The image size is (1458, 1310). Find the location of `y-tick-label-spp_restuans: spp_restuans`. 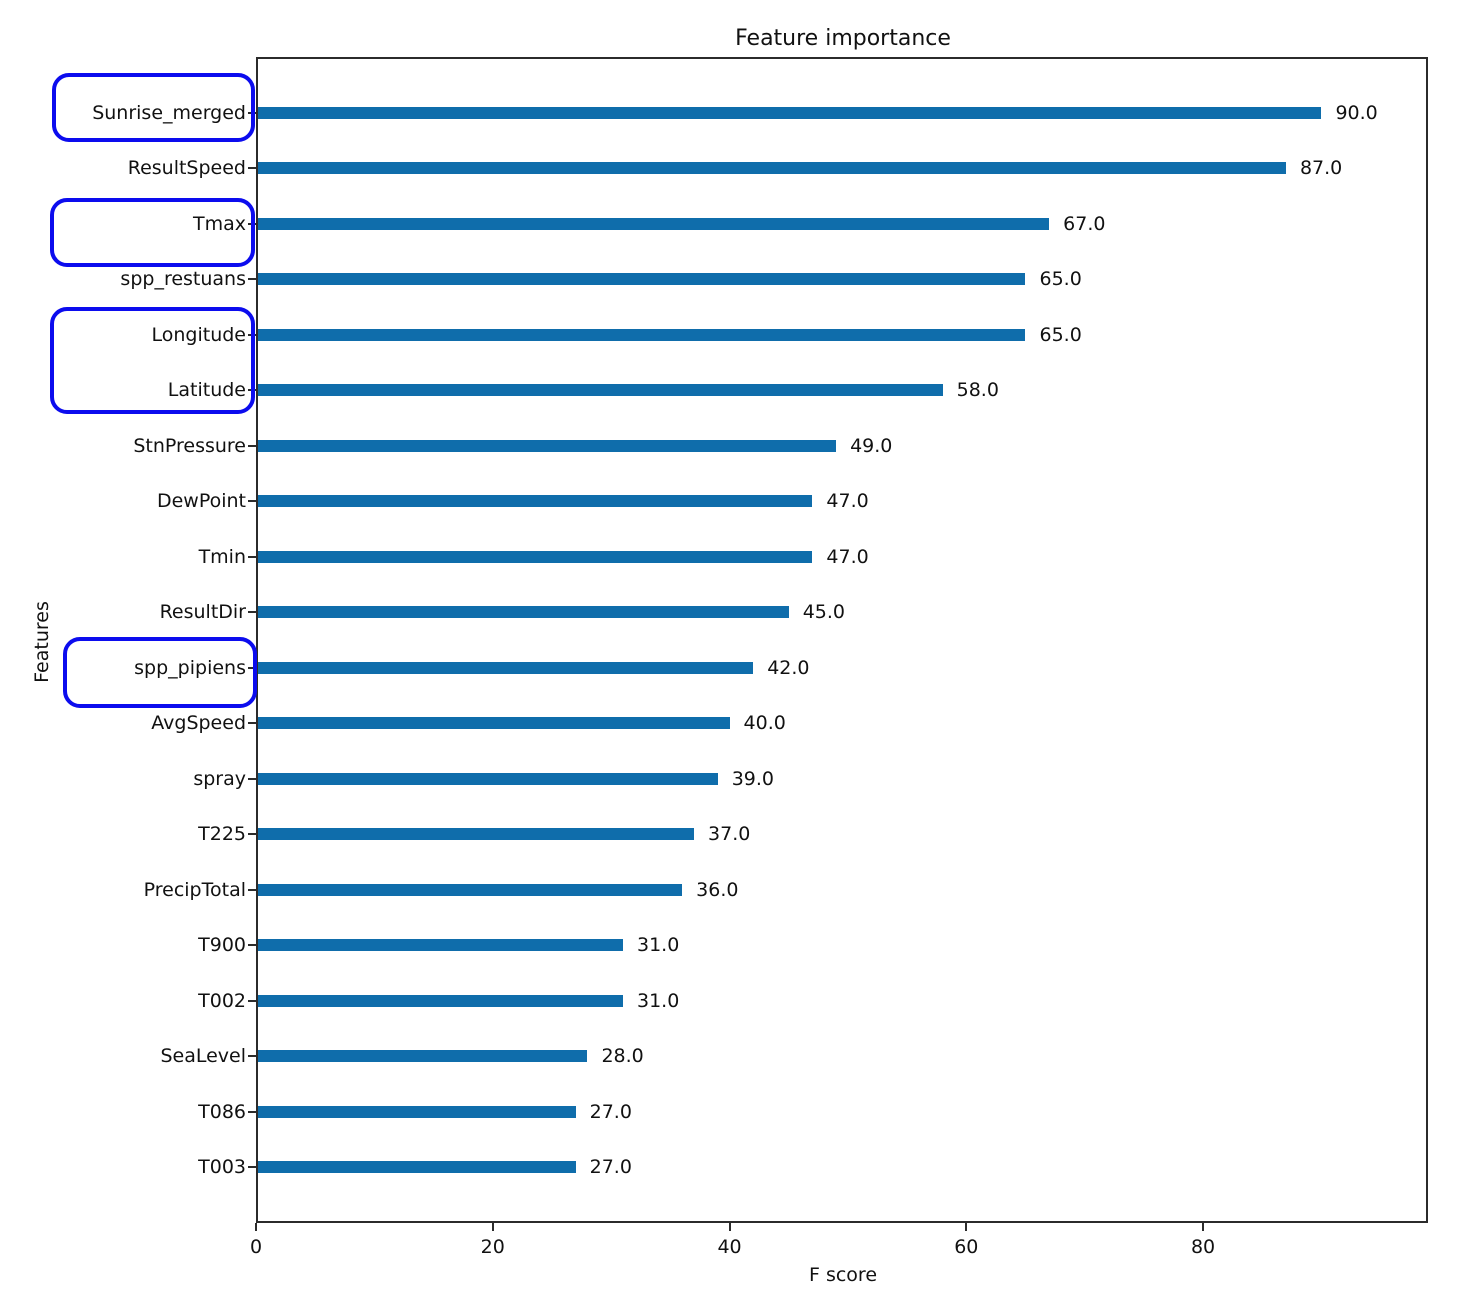

y-tick-label-spp_restuans: spp_restuans is located at coordinates (183, 279).